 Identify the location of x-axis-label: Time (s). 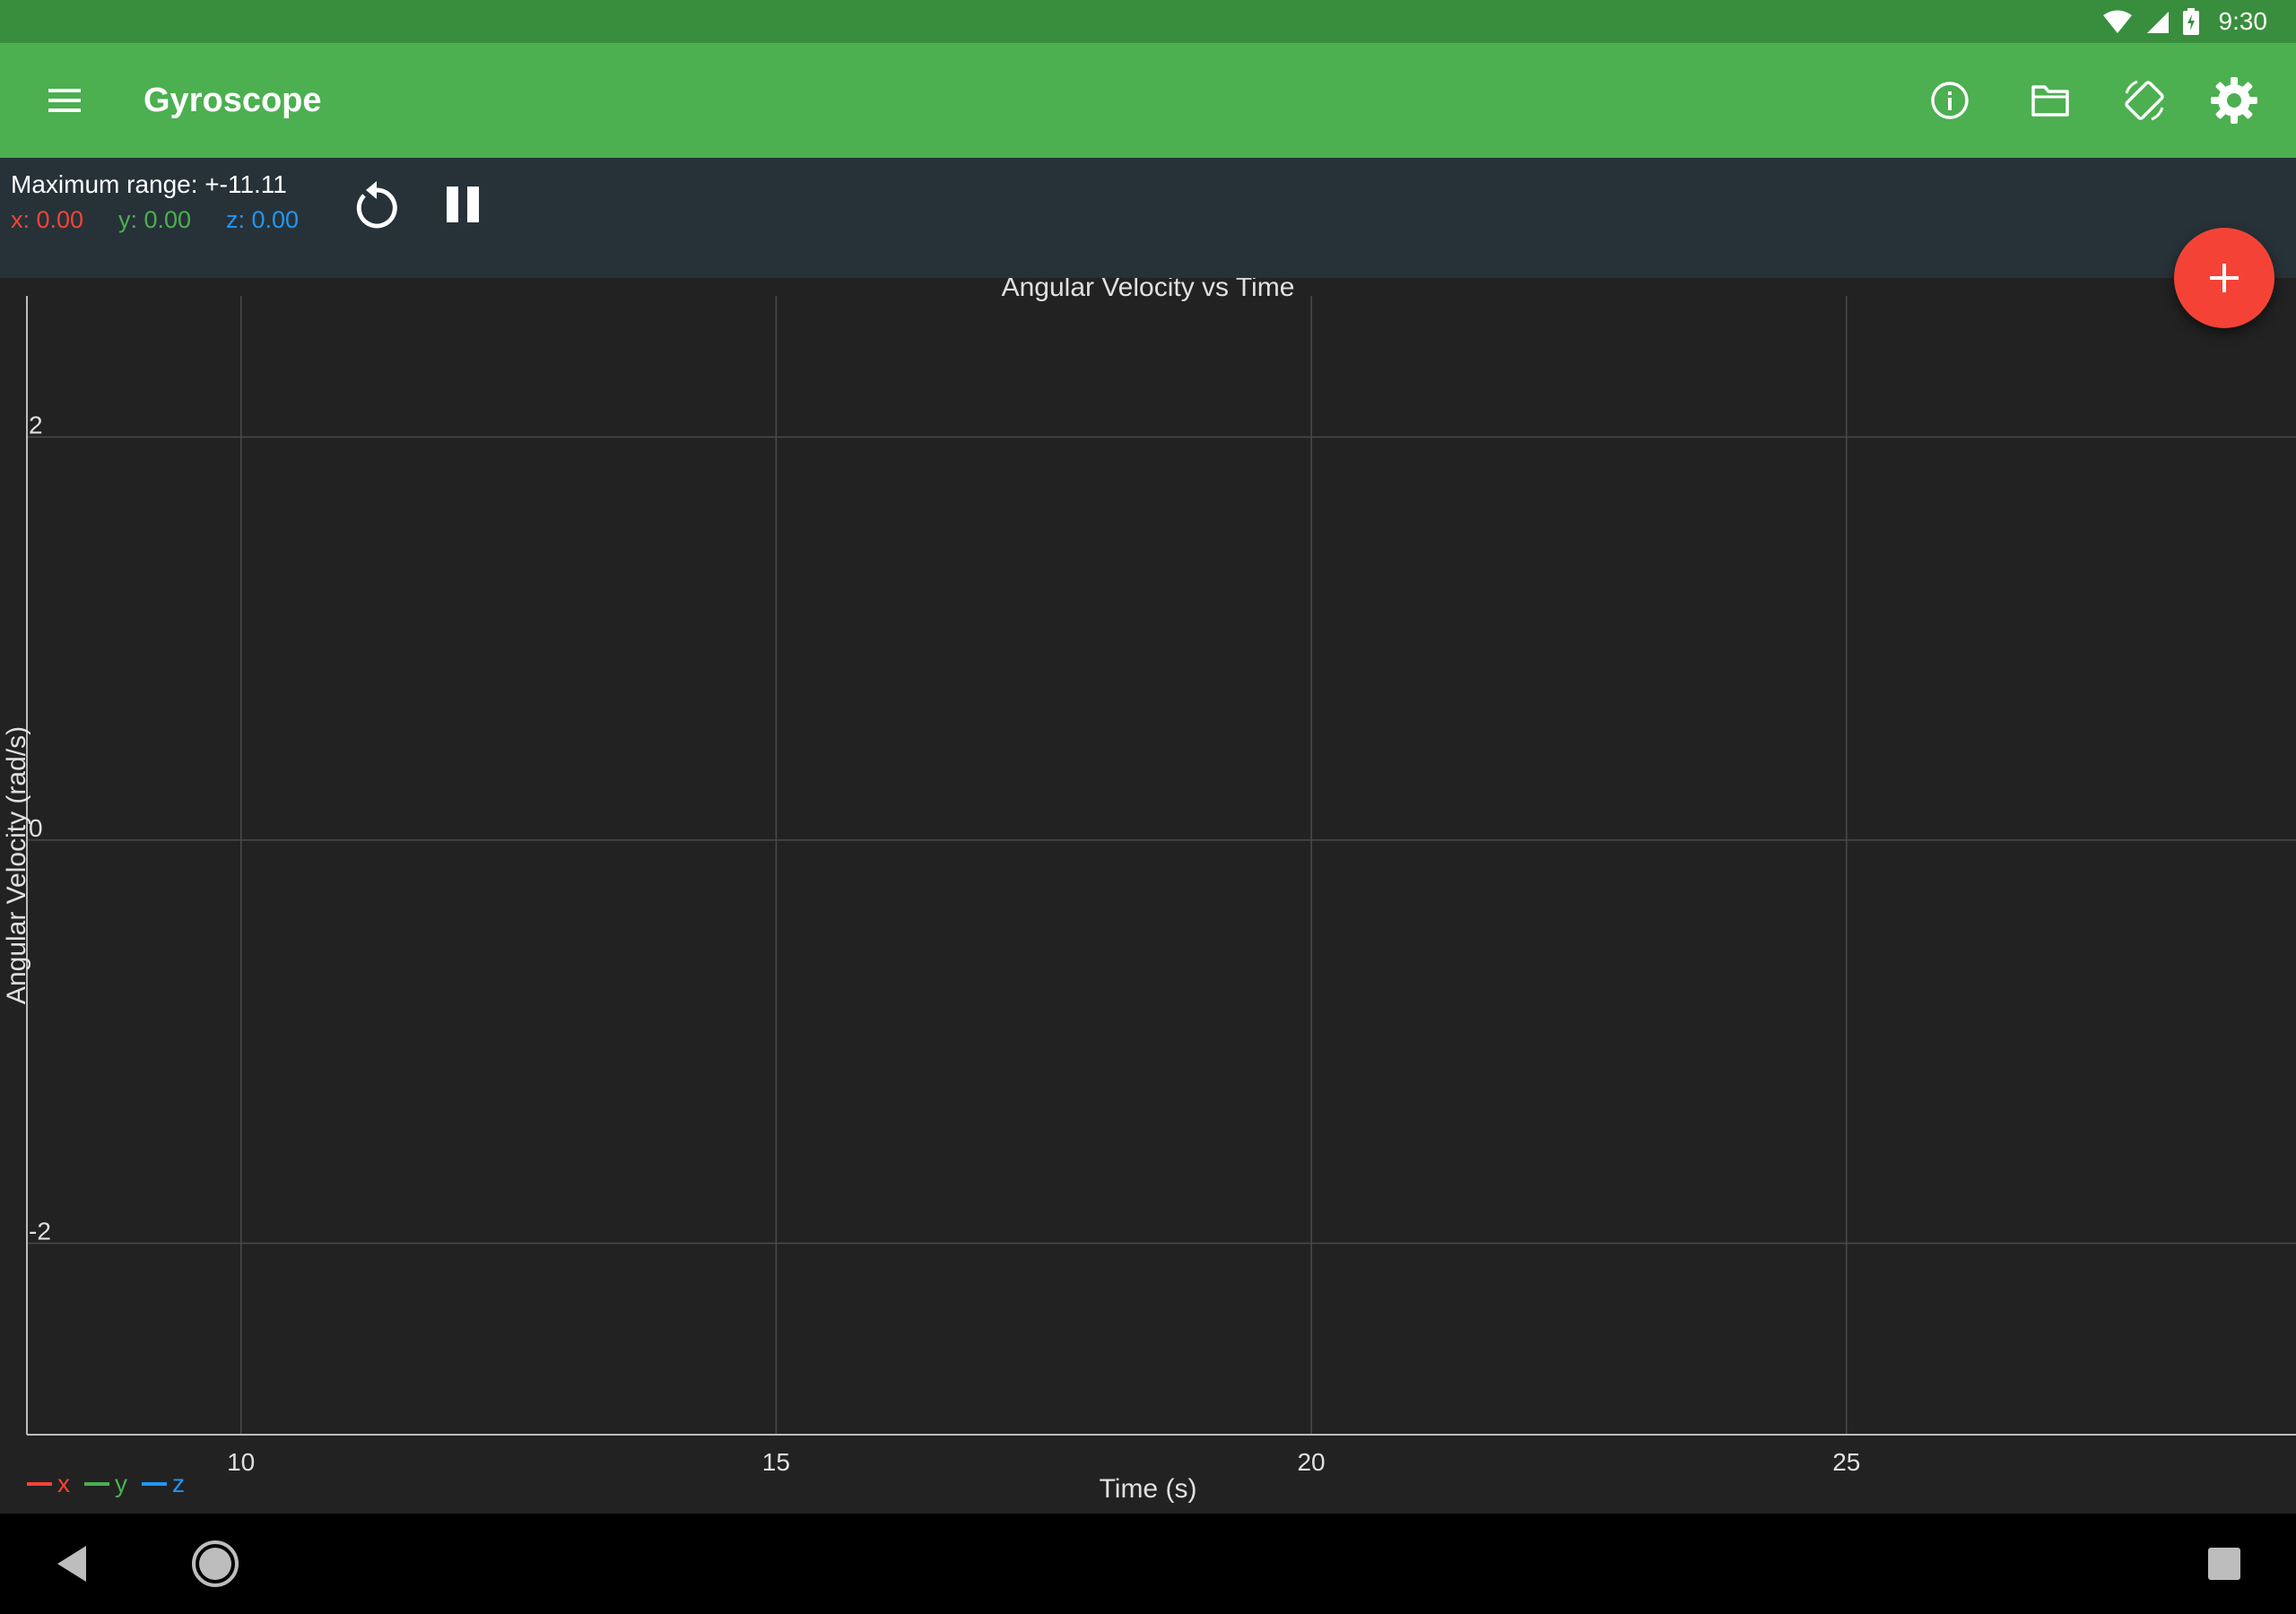
(1148, 1489).